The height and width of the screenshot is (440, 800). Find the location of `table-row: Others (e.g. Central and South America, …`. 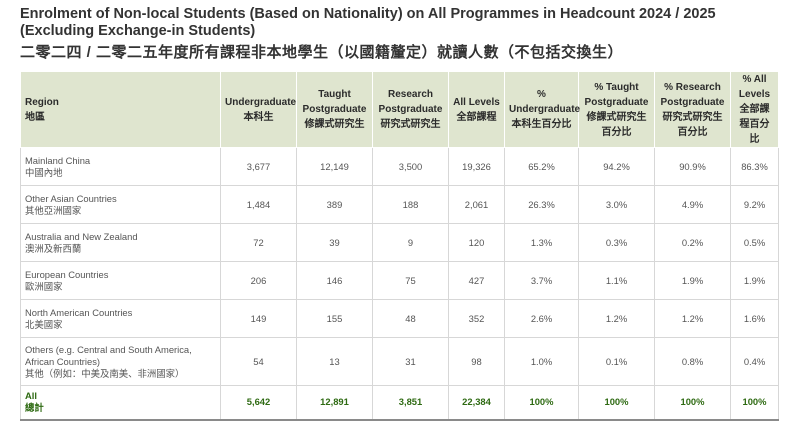

table-row: Others (e.g. Central and South America, … is located at coordinates (399, 361).